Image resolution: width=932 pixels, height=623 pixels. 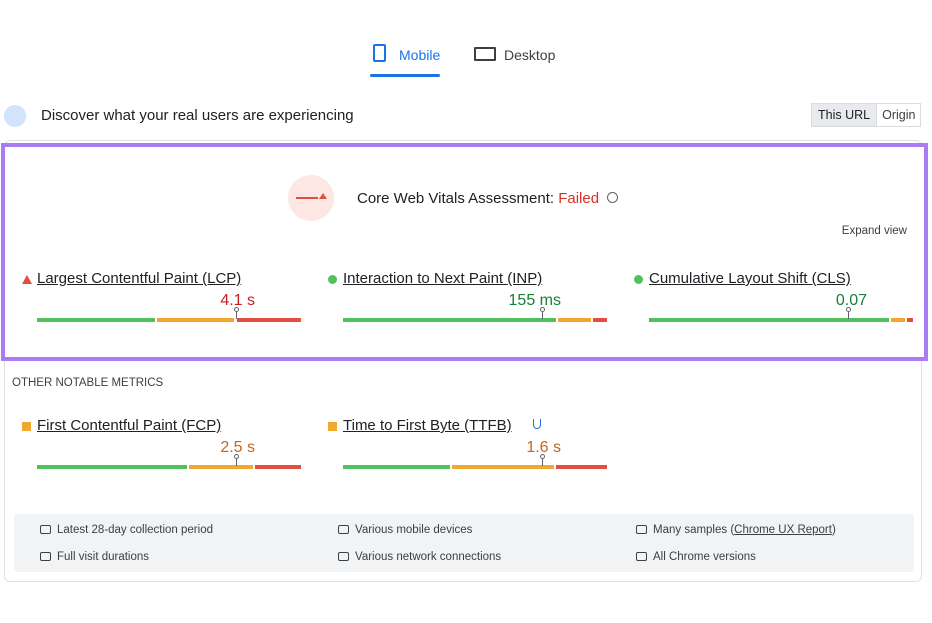 I want to click on footer-text: Full visit durations, so click(x=103, y=557).